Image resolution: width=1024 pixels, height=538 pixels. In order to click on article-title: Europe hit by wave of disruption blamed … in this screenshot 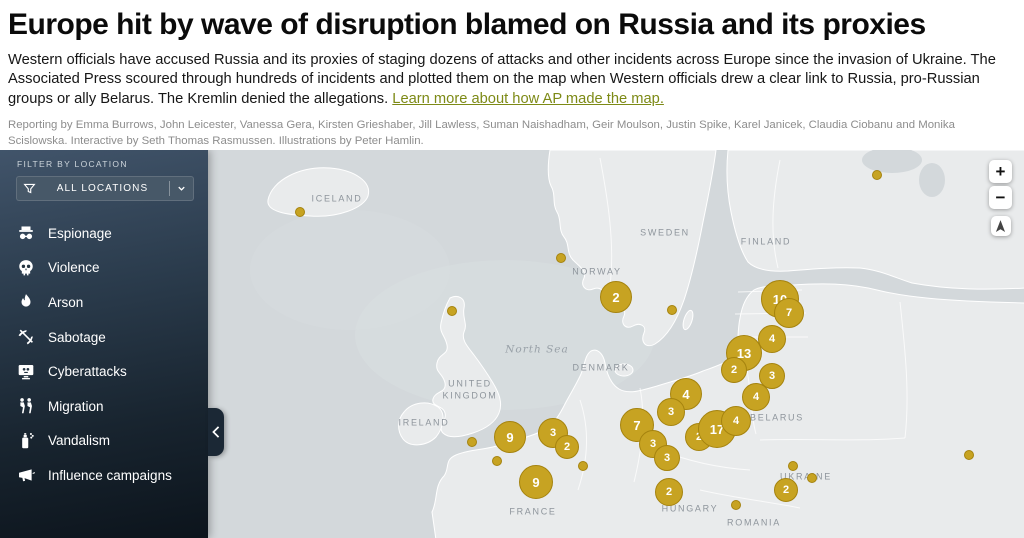, I will do `click(467, 24)`.